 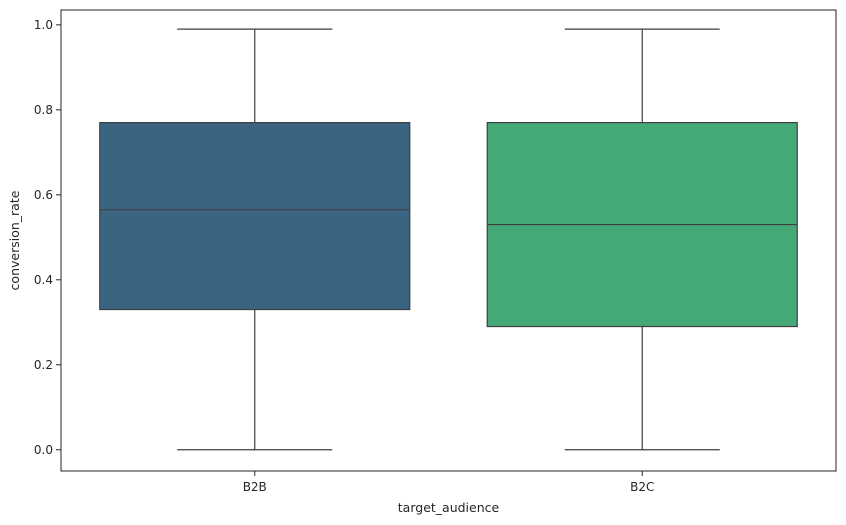 What do you see at coordinates (448, 482) in the screenshot?
I see `x-axis: B2B B2C` at bounding box center [448, 482].